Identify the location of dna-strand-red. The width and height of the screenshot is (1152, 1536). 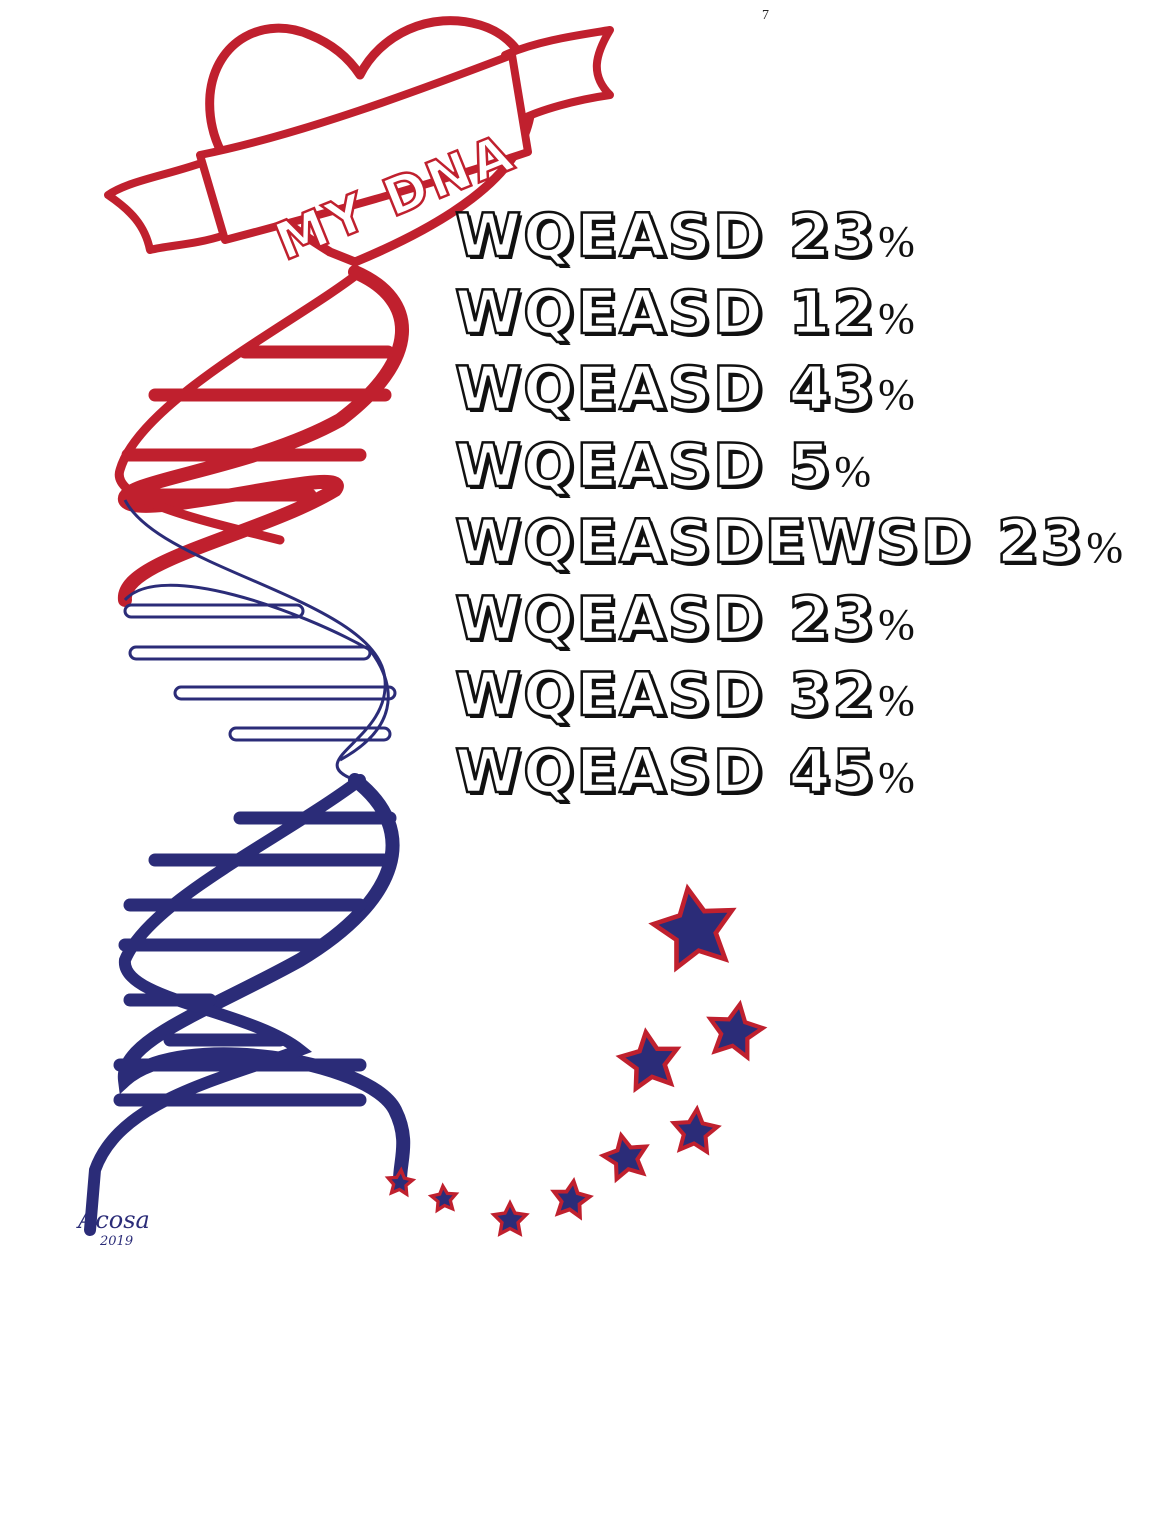
(263, 436).